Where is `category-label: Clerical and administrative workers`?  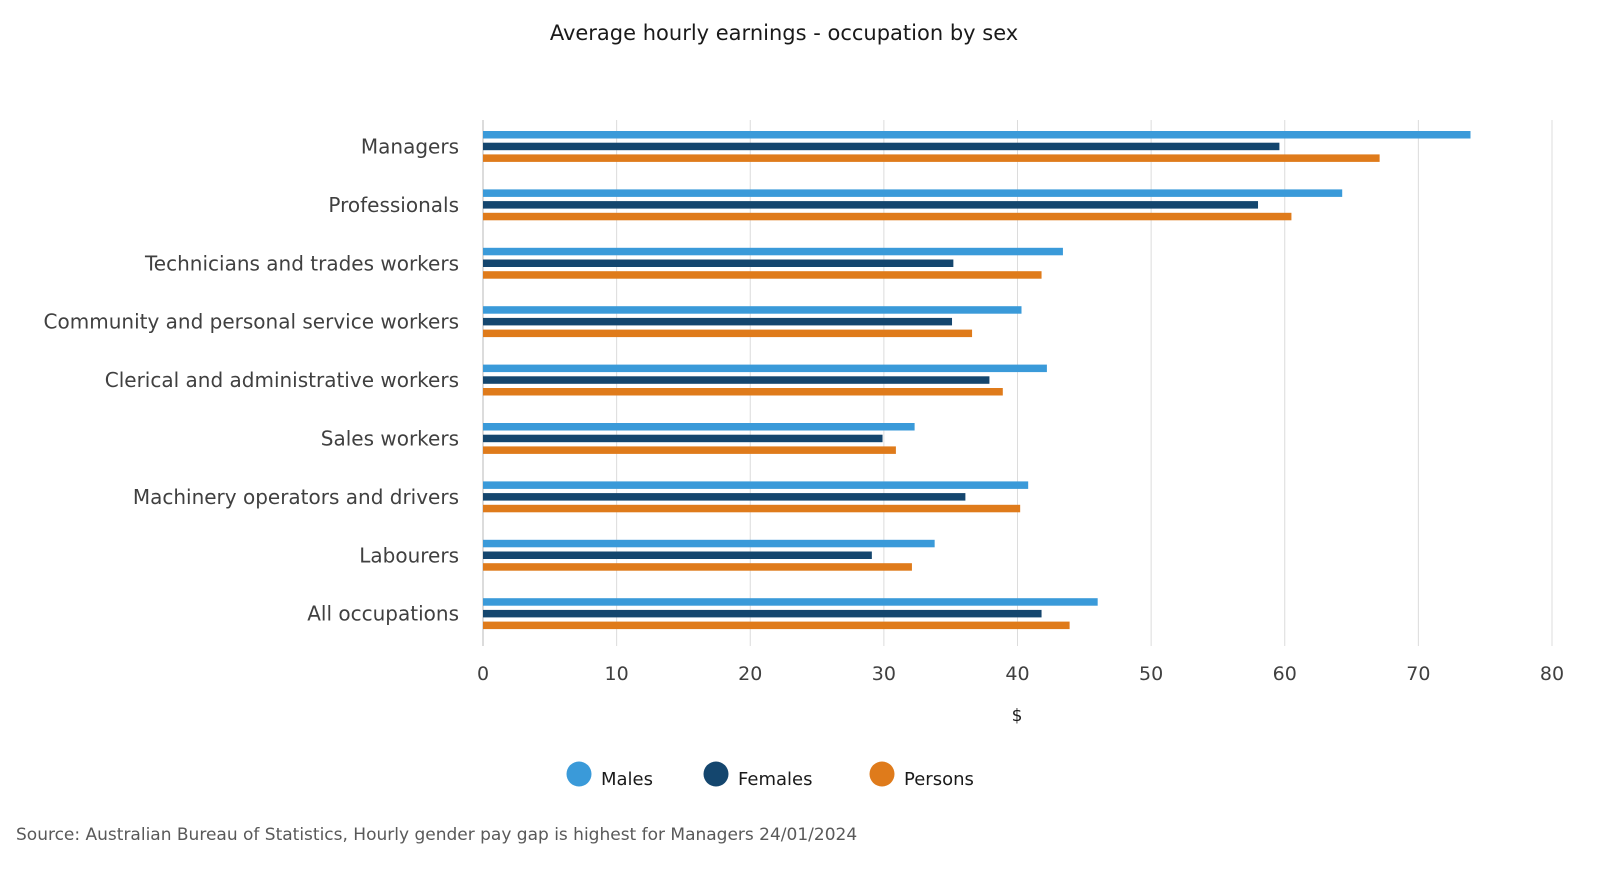
category-label: Clerical and administrative workers is located at coordinates (282, 380).